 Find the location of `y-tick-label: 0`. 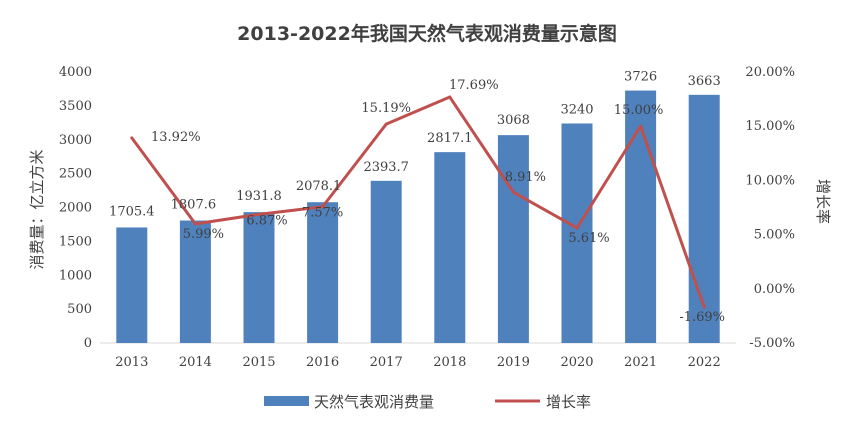

y-tick-label: 0 is located at coordinates (88, 343).